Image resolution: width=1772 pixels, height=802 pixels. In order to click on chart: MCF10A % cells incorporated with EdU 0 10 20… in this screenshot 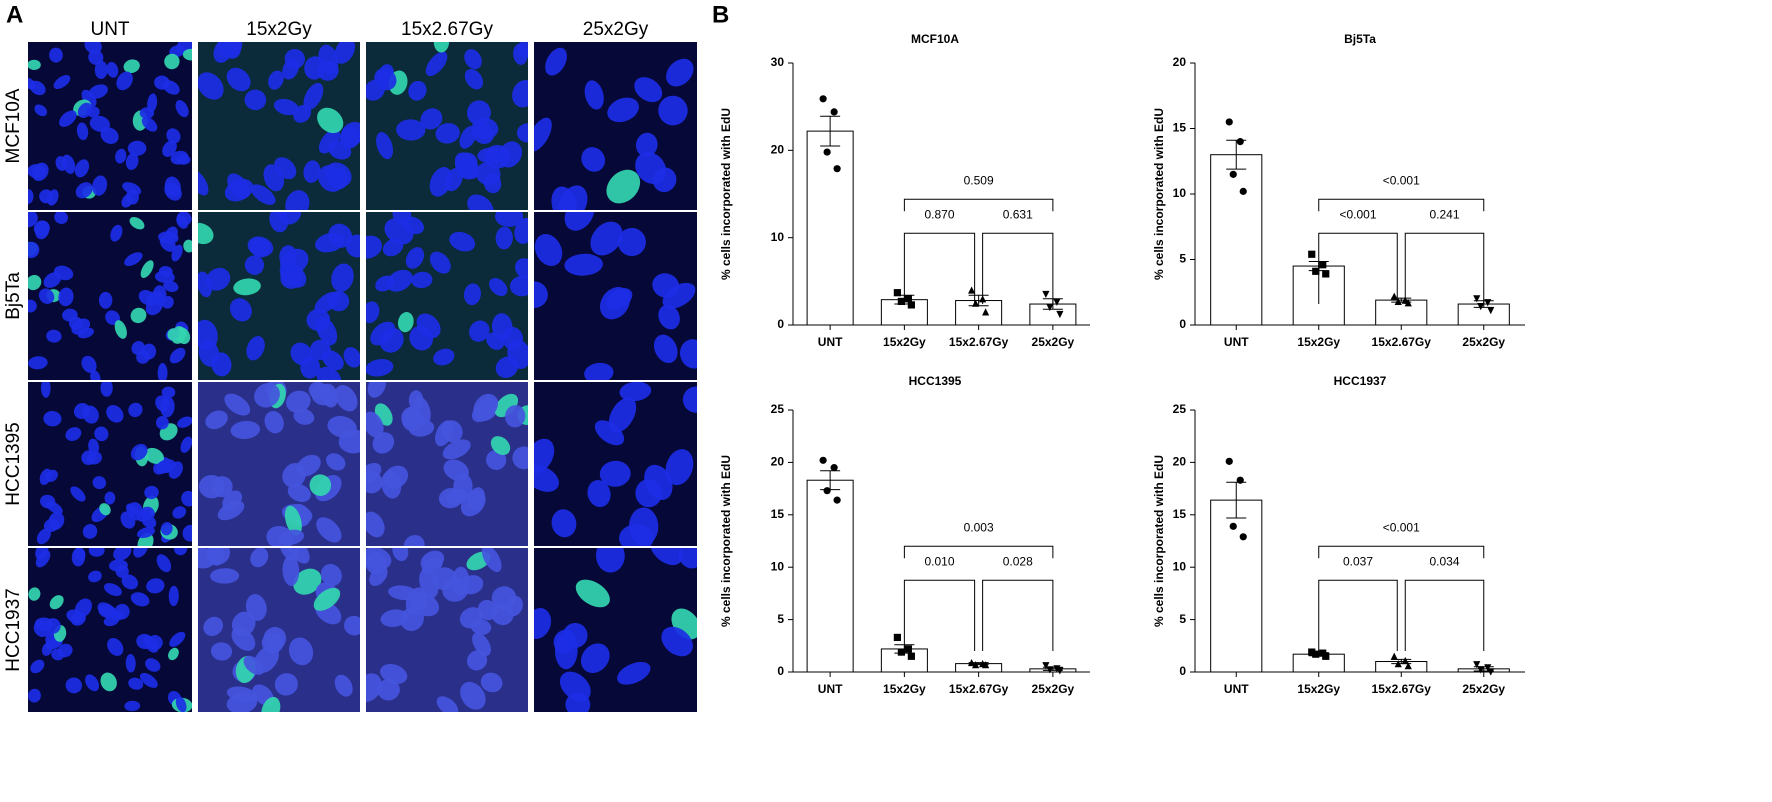, I will do `click(904, 190)`.